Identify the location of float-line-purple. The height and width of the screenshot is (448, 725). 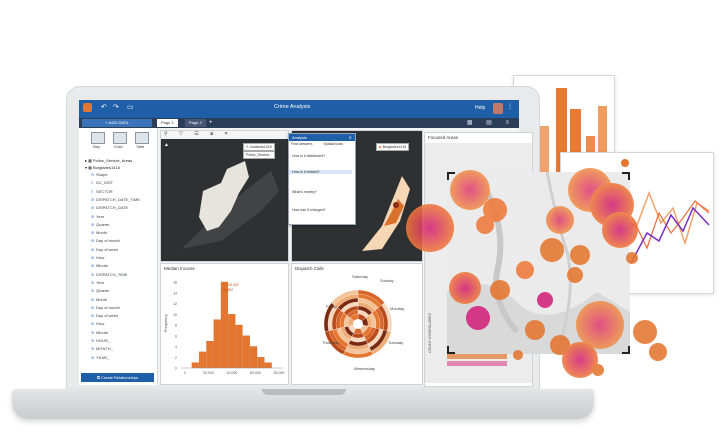
(670, 235).